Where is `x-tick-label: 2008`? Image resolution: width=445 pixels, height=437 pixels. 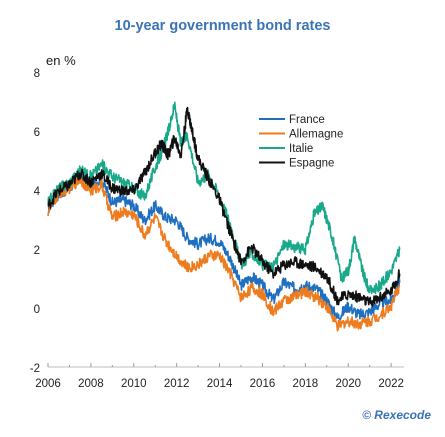 x-tick-label: 2008 is located at coordinates (91, 384).